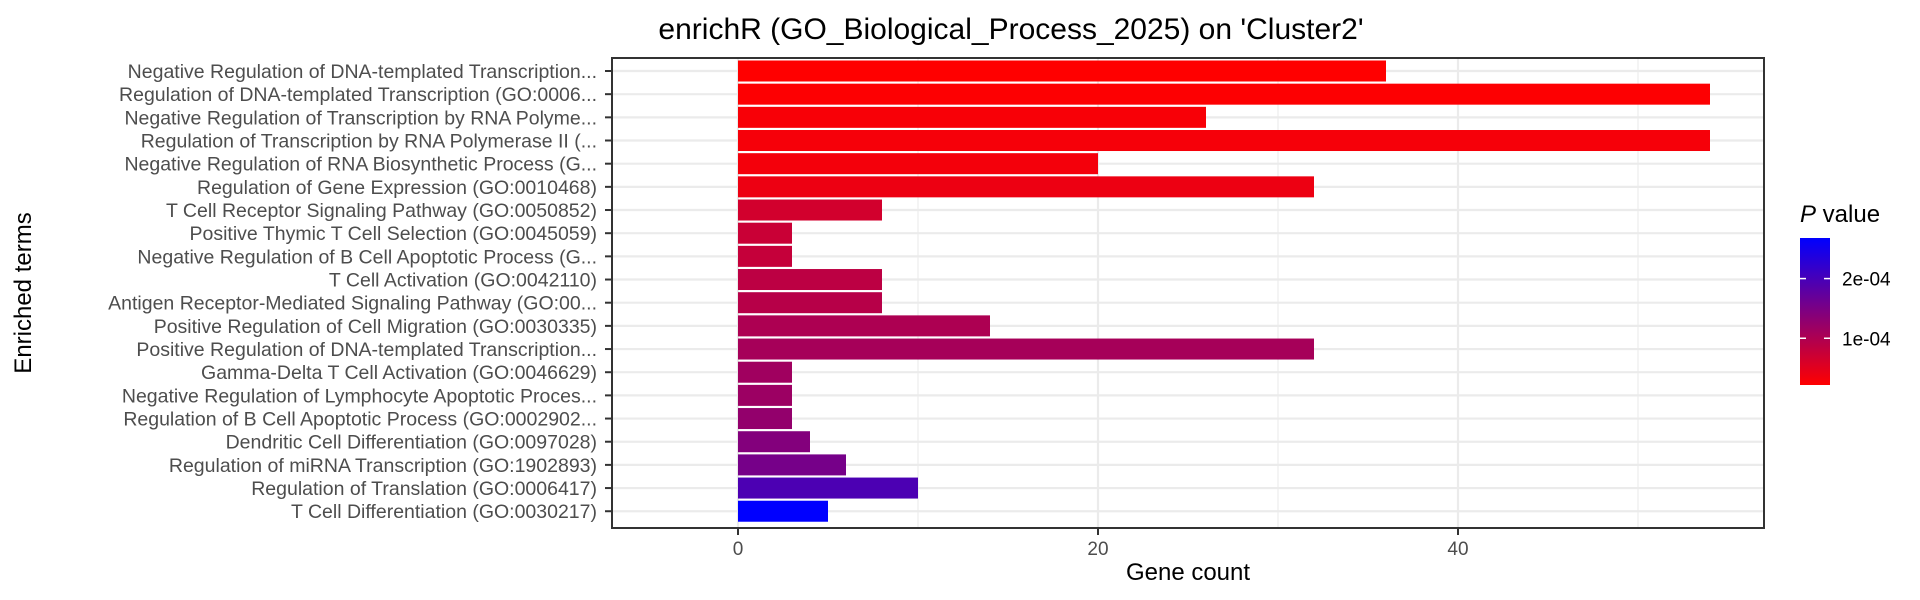 The width and height of the screenshot is (1920, 600). I want to click on legend-tick-label: 2e-04, so click(1866, 280).